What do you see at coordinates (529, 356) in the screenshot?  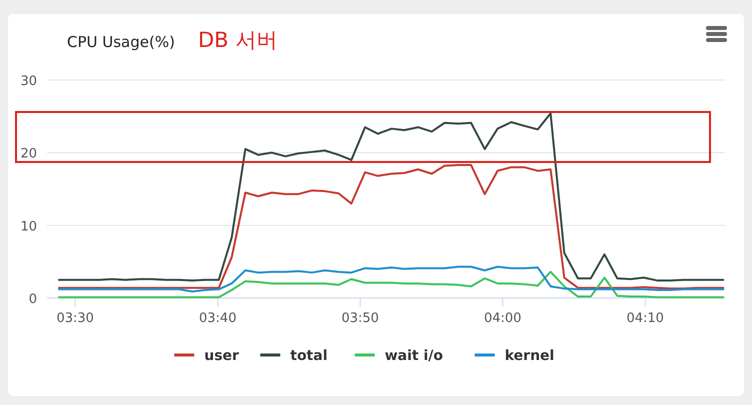 I see `legend-label: kernel` at bounding box center [529, 356].